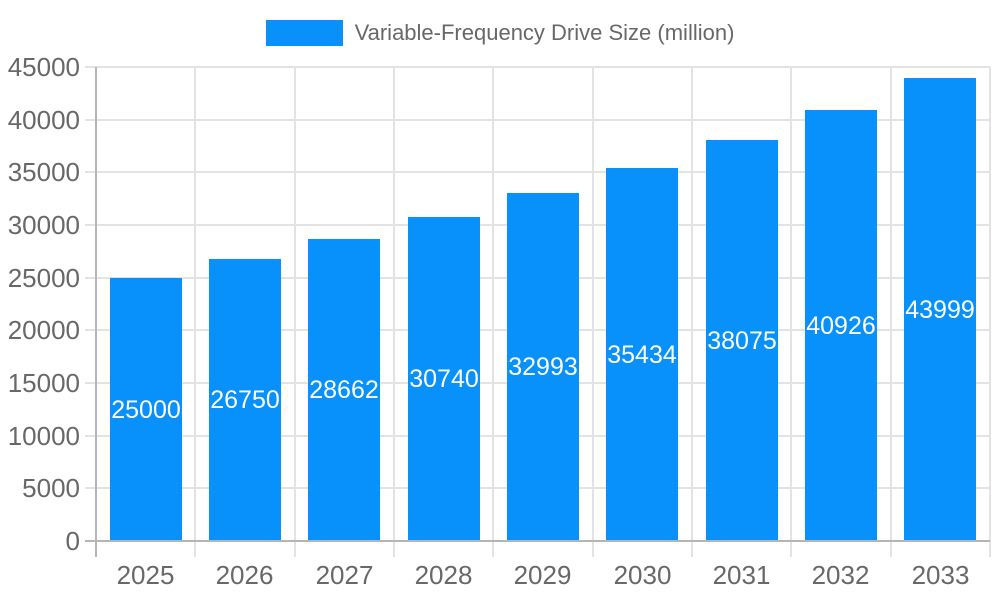  Describe the element at coordinates (43, 383) in the screenshot. I see `y-tick-label: 15000` at that location.